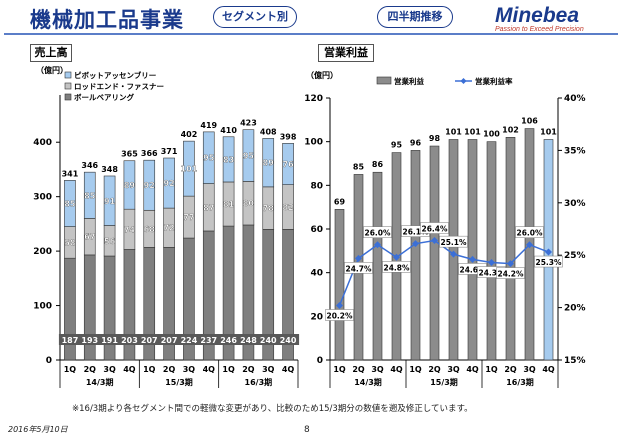 The width and height of the screenshot is (621, 438). What do you see at coordinates (248, 369) in the screenshot?
I see `sales-x-tick-label: 2Q` at bounding box center [248, 369].